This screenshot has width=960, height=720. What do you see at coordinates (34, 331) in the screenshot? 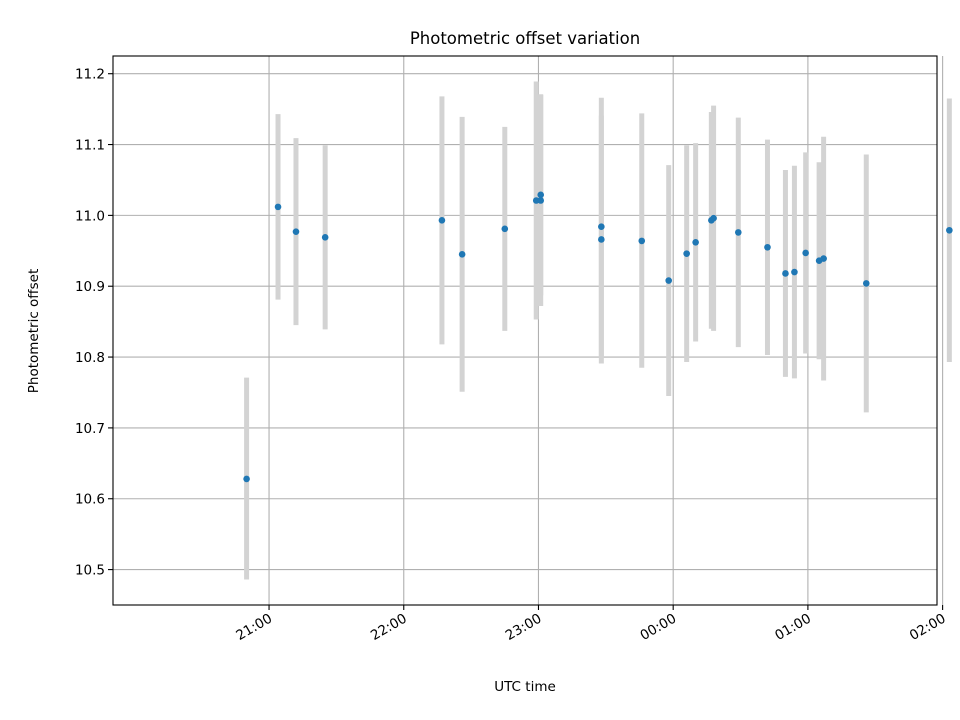
I see `y-axis-label: Photometric offset` at bounding box center [34, 331].